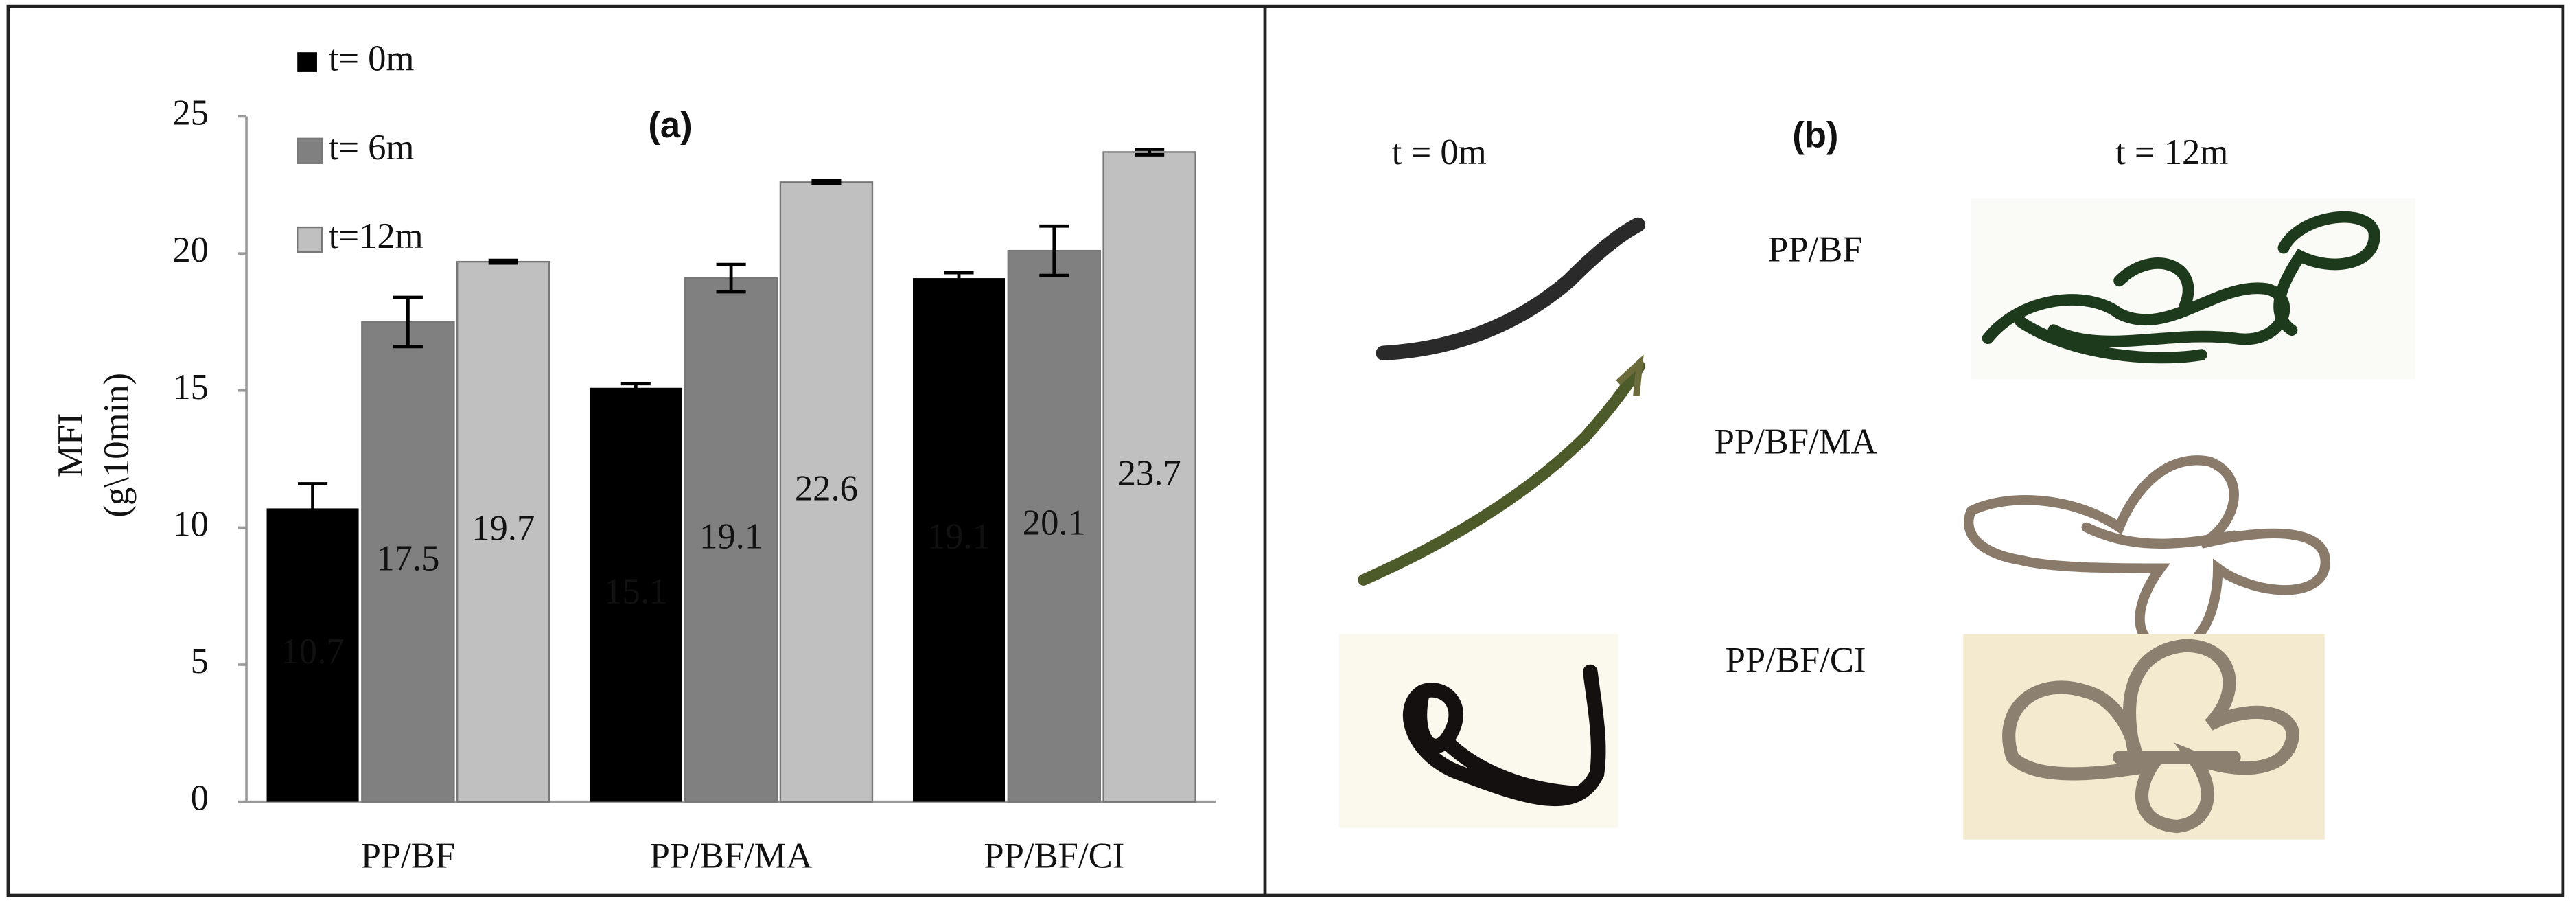 The height and width of the screenshot is (905, 2576). Describe the element at coordinates (376, 236) in the screenshot. I see `legend-label: t=12m` at that location.